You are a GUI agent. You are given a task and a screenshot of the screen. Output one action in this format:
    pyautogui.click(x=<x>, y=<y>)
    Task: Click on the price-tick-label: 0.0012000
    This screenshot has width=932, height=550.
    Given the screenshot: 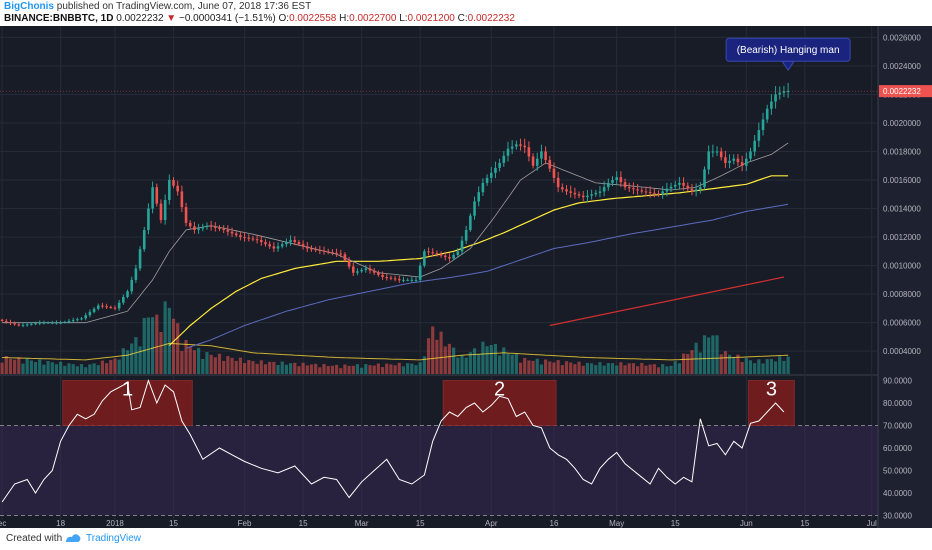 What is the action you would take?
    pyautogui.click(x=902, y=237)
    